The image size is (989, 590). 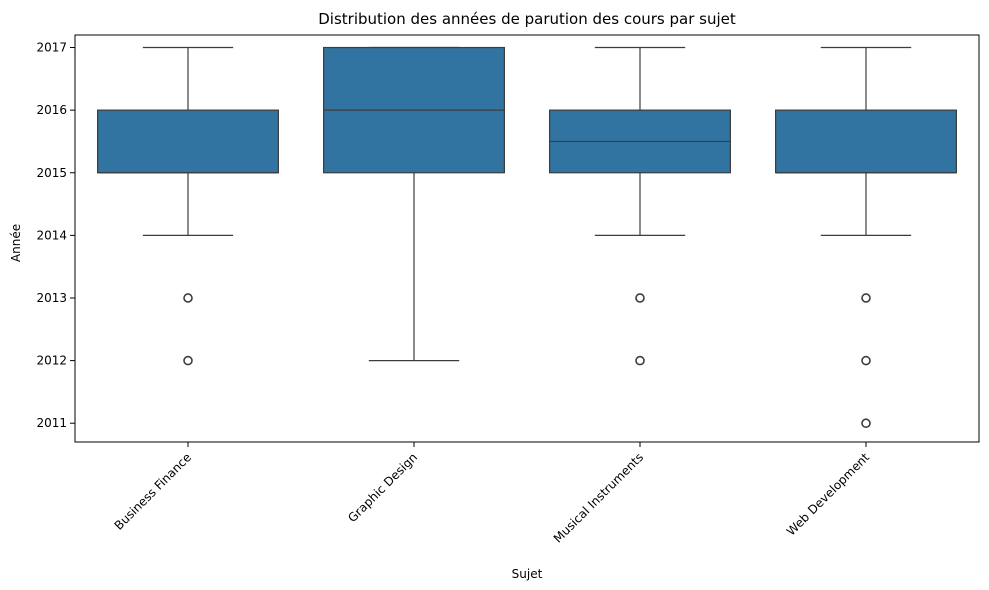 I want to click on x-tick-label: Business Finance, so click(x=153, y=491).